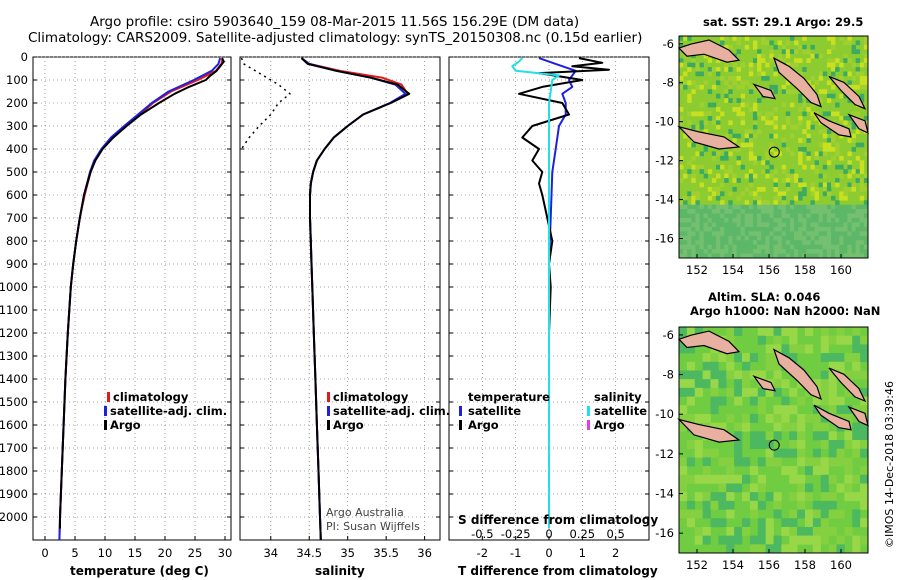 This screenshot has height=580, width=900. What do you see at coordinates (482, 534) in the screenshot?
I see `x-top-tick-label: -0.5` at bounding box center [482, 534].